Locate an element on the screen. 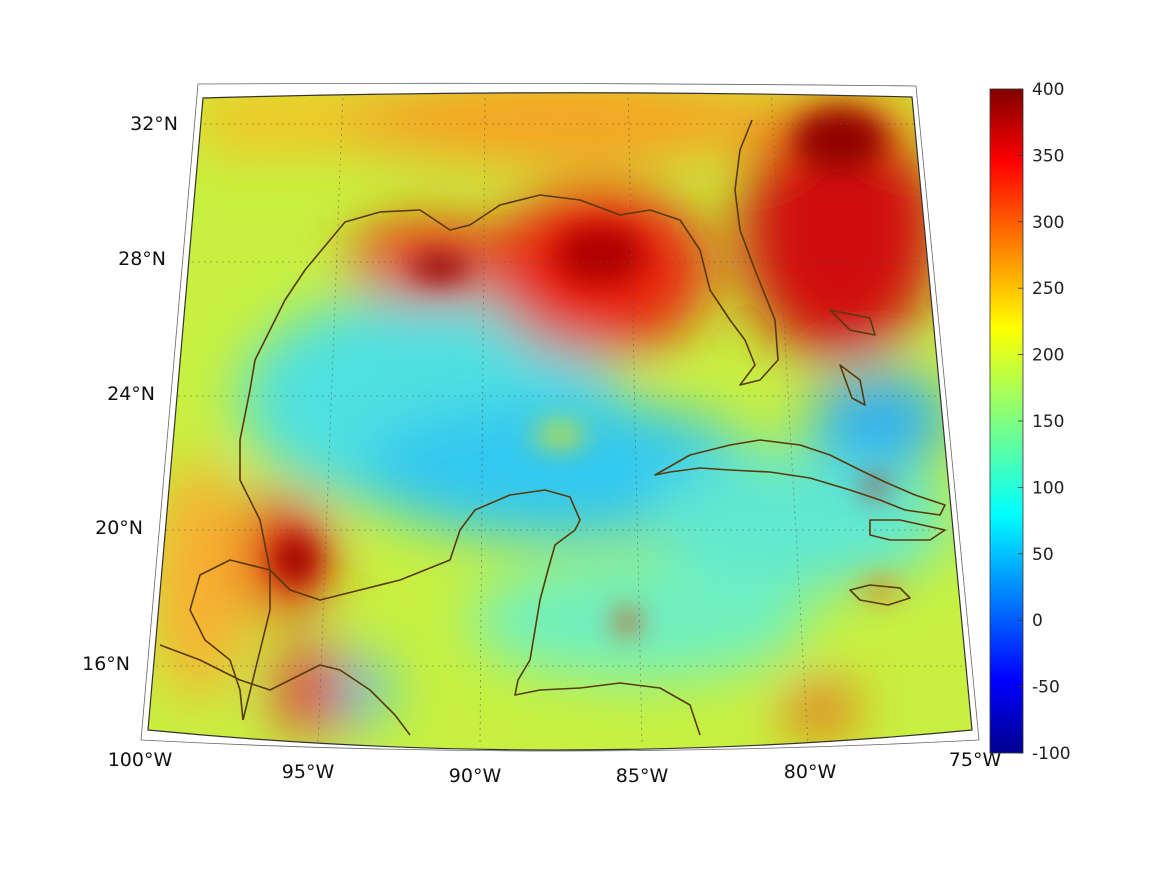 This screenshot has width=1167, height=875. colorbar: 400 350 300 250 200 150 100 50 0 -50 -100 is located at coordinates (1030, 422).